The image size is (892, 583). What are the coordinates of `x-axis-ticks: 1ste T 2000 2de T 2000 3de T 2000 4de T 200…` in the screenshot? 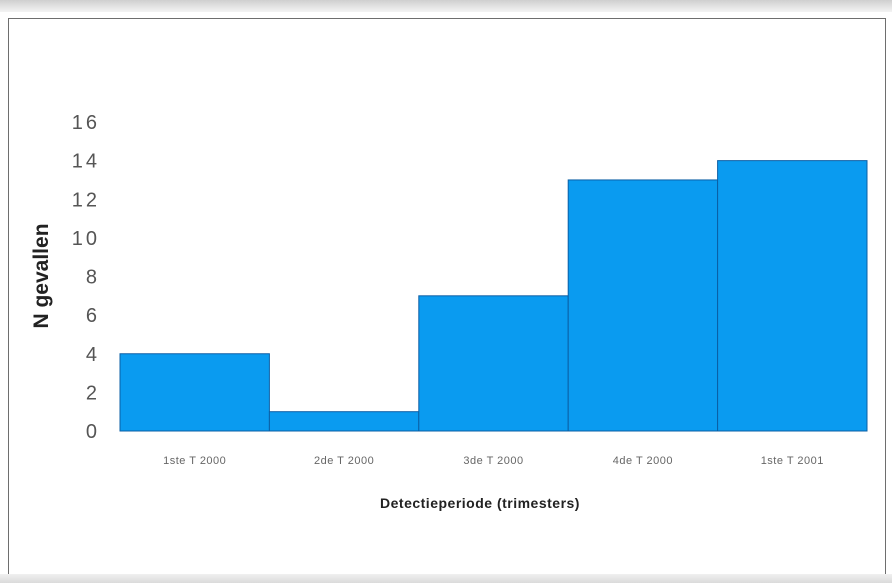 It's located at (493, 461).